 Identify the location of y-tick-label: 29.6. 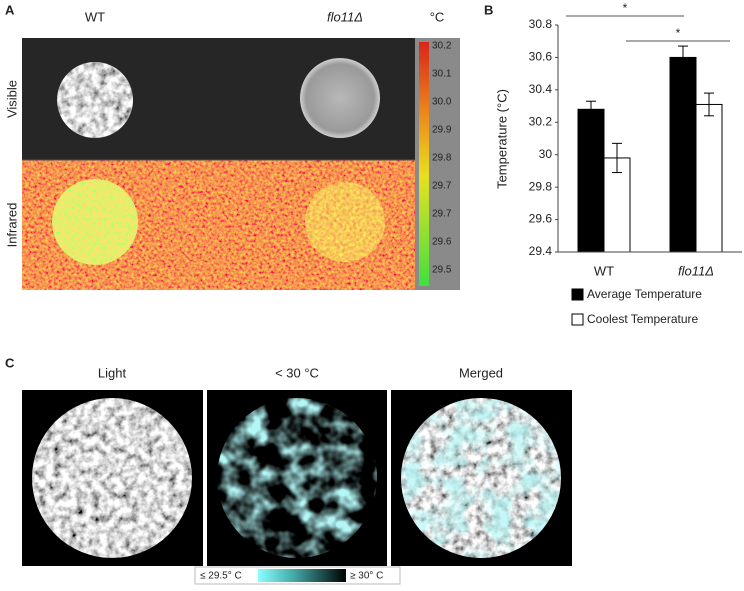
(541, 219).